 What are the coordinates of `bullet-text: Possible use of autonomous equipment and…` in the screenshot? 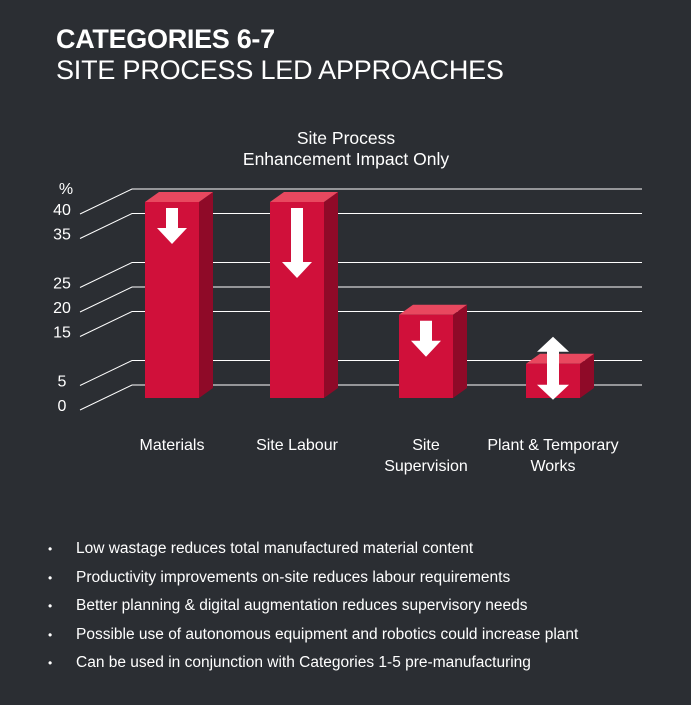 It's located at (327, 634).